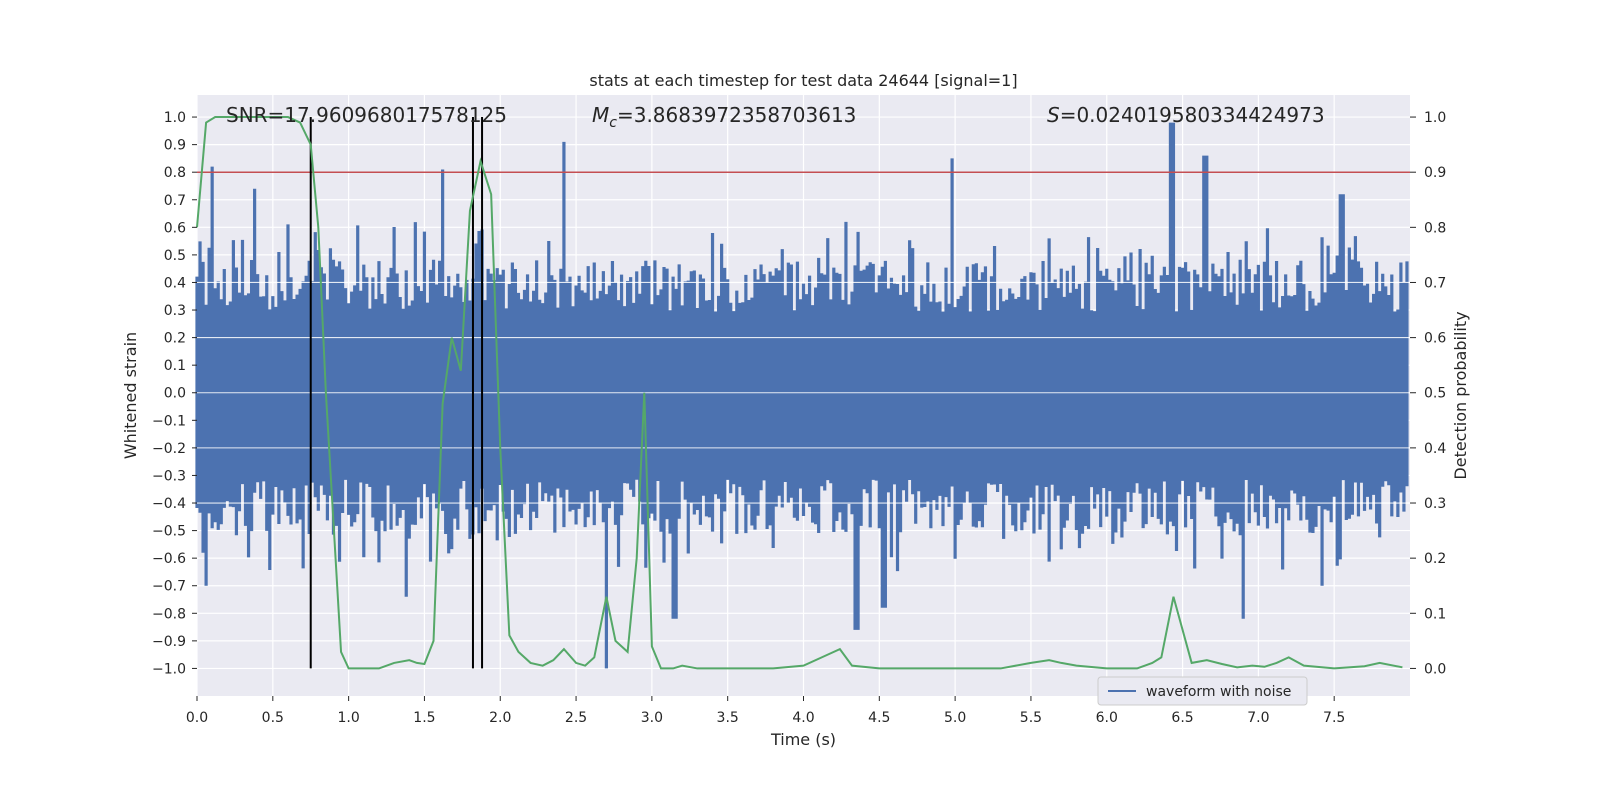  What do you see at coordinates (175, 201) in the screenshot?
I see `y-tick-label: 0.7` at bounding box center [175, 201].